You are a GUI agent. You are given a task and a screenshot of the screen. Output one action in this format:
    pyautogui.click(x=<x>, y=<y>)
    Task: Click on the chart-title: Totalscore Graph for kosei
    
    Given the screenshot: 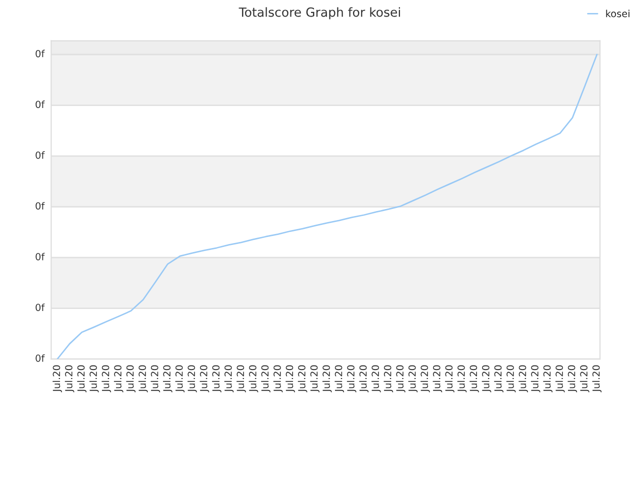 What is the action you would take?
    pyautogui.click(x=319, y=13)
    